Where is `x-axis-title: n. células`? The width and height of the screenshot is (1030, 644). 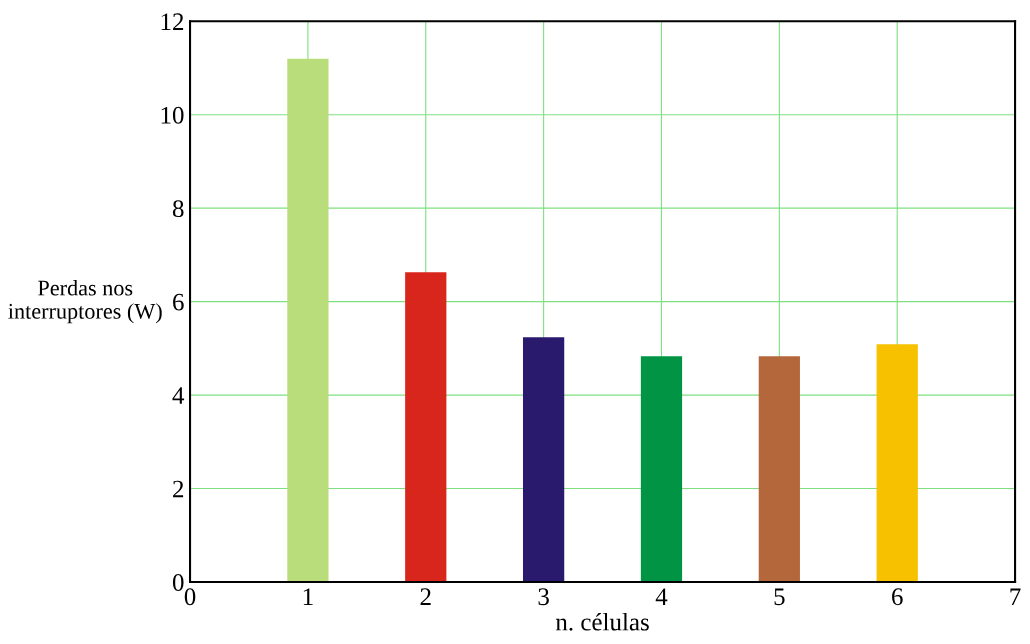 x-axis-title: n. células is located at coordinates (602, 621).